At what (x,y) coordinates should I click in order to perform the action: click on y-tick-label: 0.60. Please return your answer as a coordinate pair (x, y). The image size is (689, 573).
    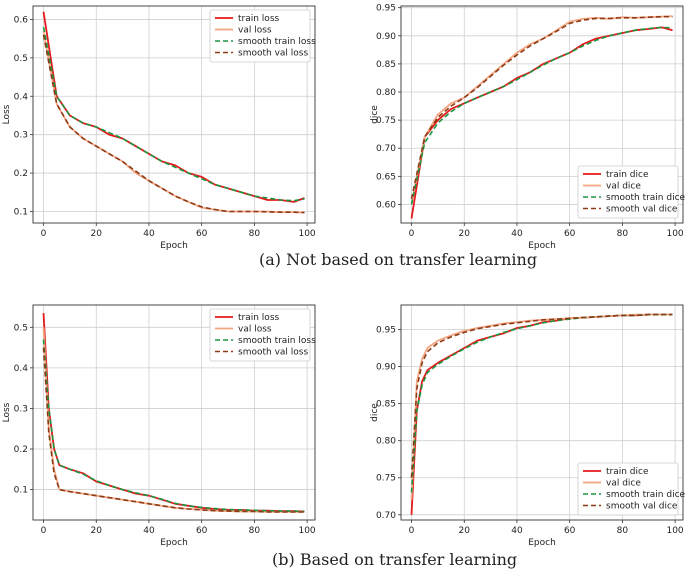
    Looking at the image, I should click on (386, 205).